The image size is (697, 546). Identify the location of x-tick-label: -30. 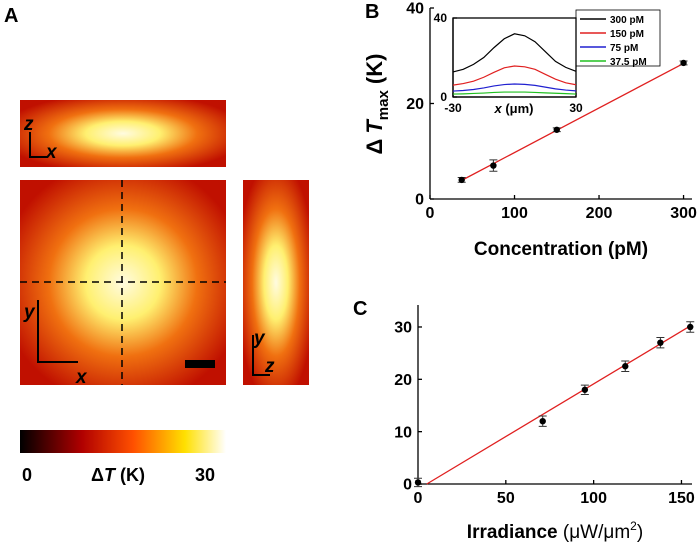
(453, 108).